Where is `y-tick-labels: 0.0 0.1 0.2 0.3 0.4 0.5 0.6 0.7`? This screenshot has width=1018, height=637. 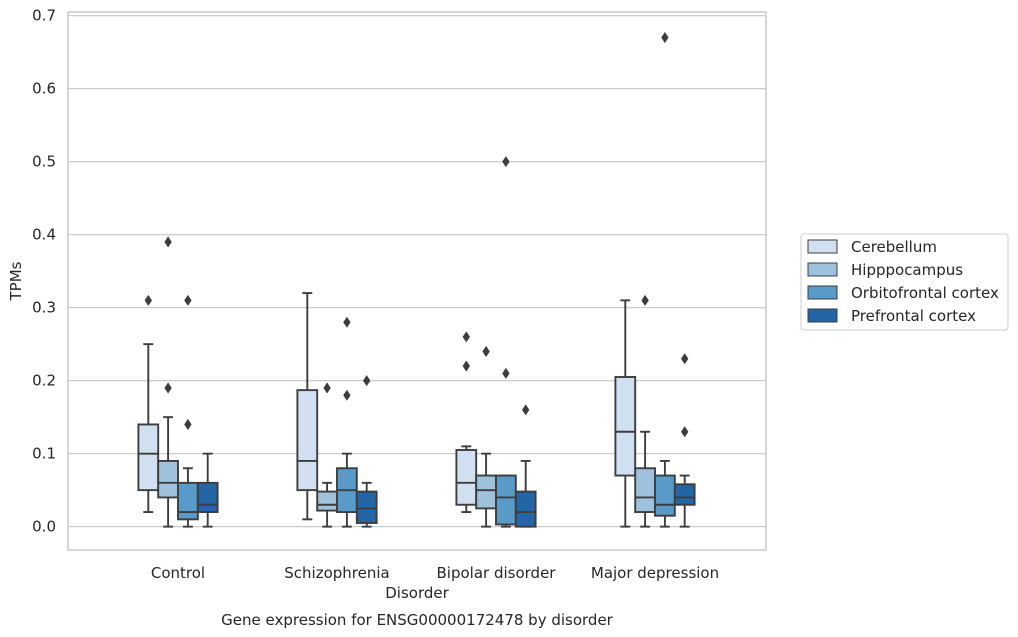 y-tick-labels: 0.0 0.1 0.2 0.3 0.4 0.5 0.6 0.7 is located at coordinates (44, 271).